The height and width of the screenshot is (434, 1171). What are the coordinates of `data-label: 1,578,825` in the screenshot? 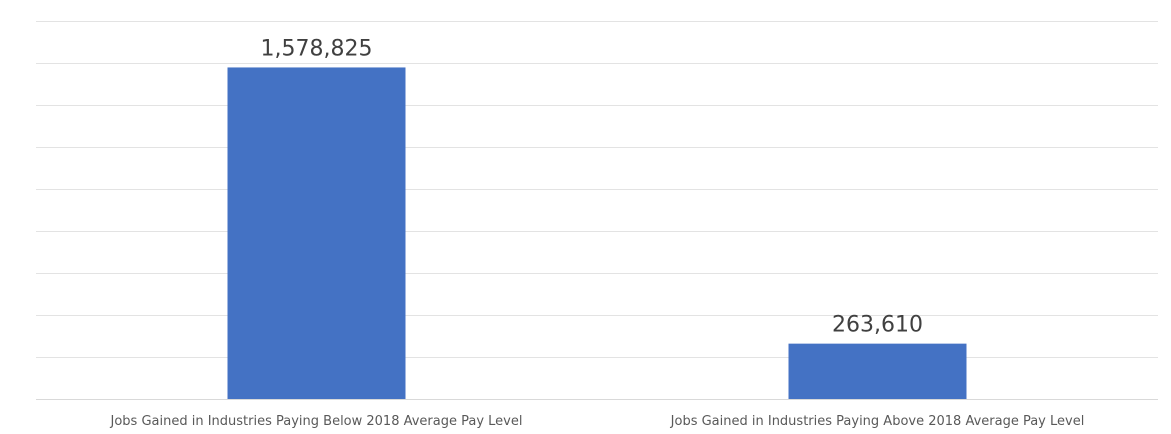 It's located at (317, 48).